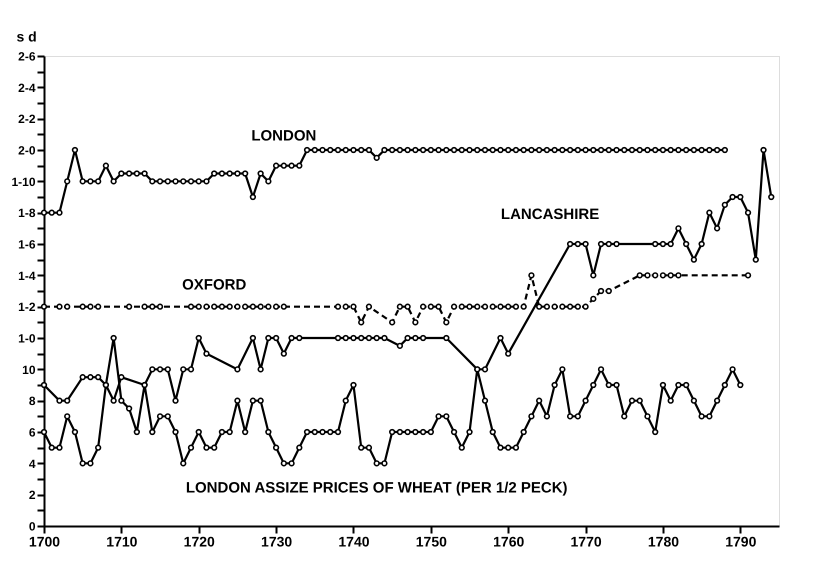 This screenshot has height=572, width=824. I want to click on y-tick-label: 2-0, so click(27, 151).